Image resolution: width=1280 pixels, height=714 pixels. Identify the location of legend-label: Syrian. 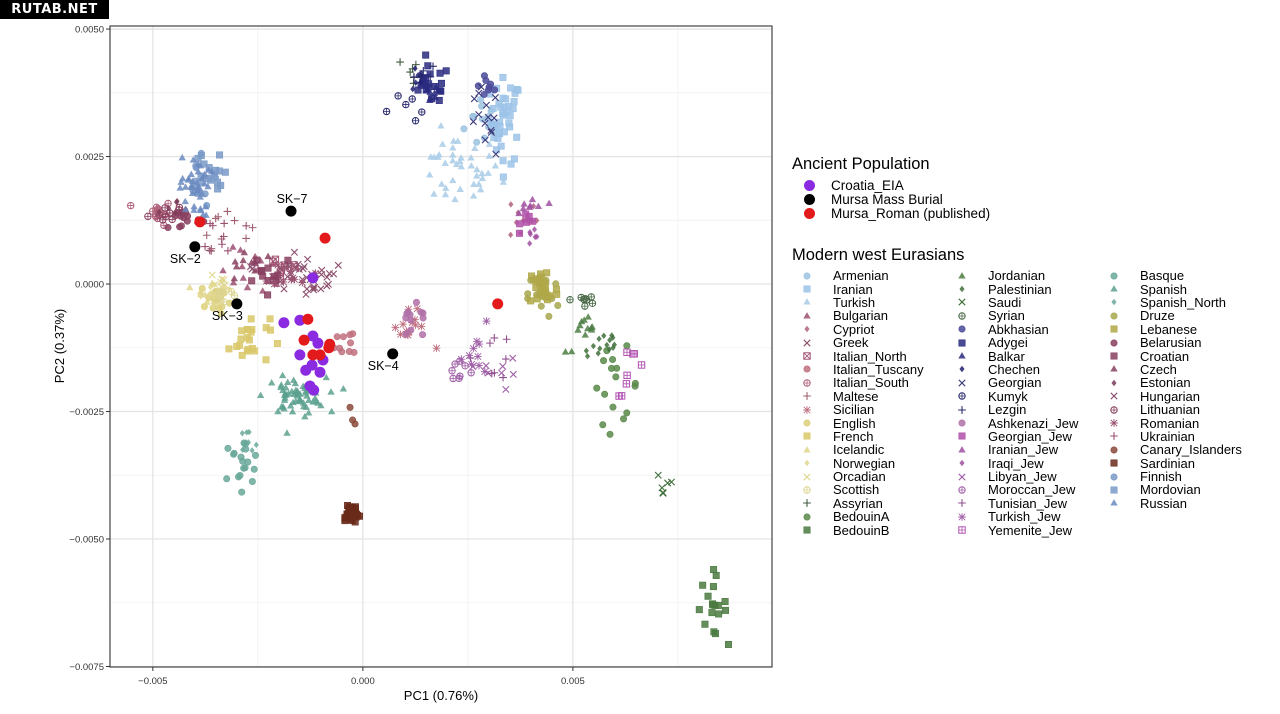
(1006, 316).